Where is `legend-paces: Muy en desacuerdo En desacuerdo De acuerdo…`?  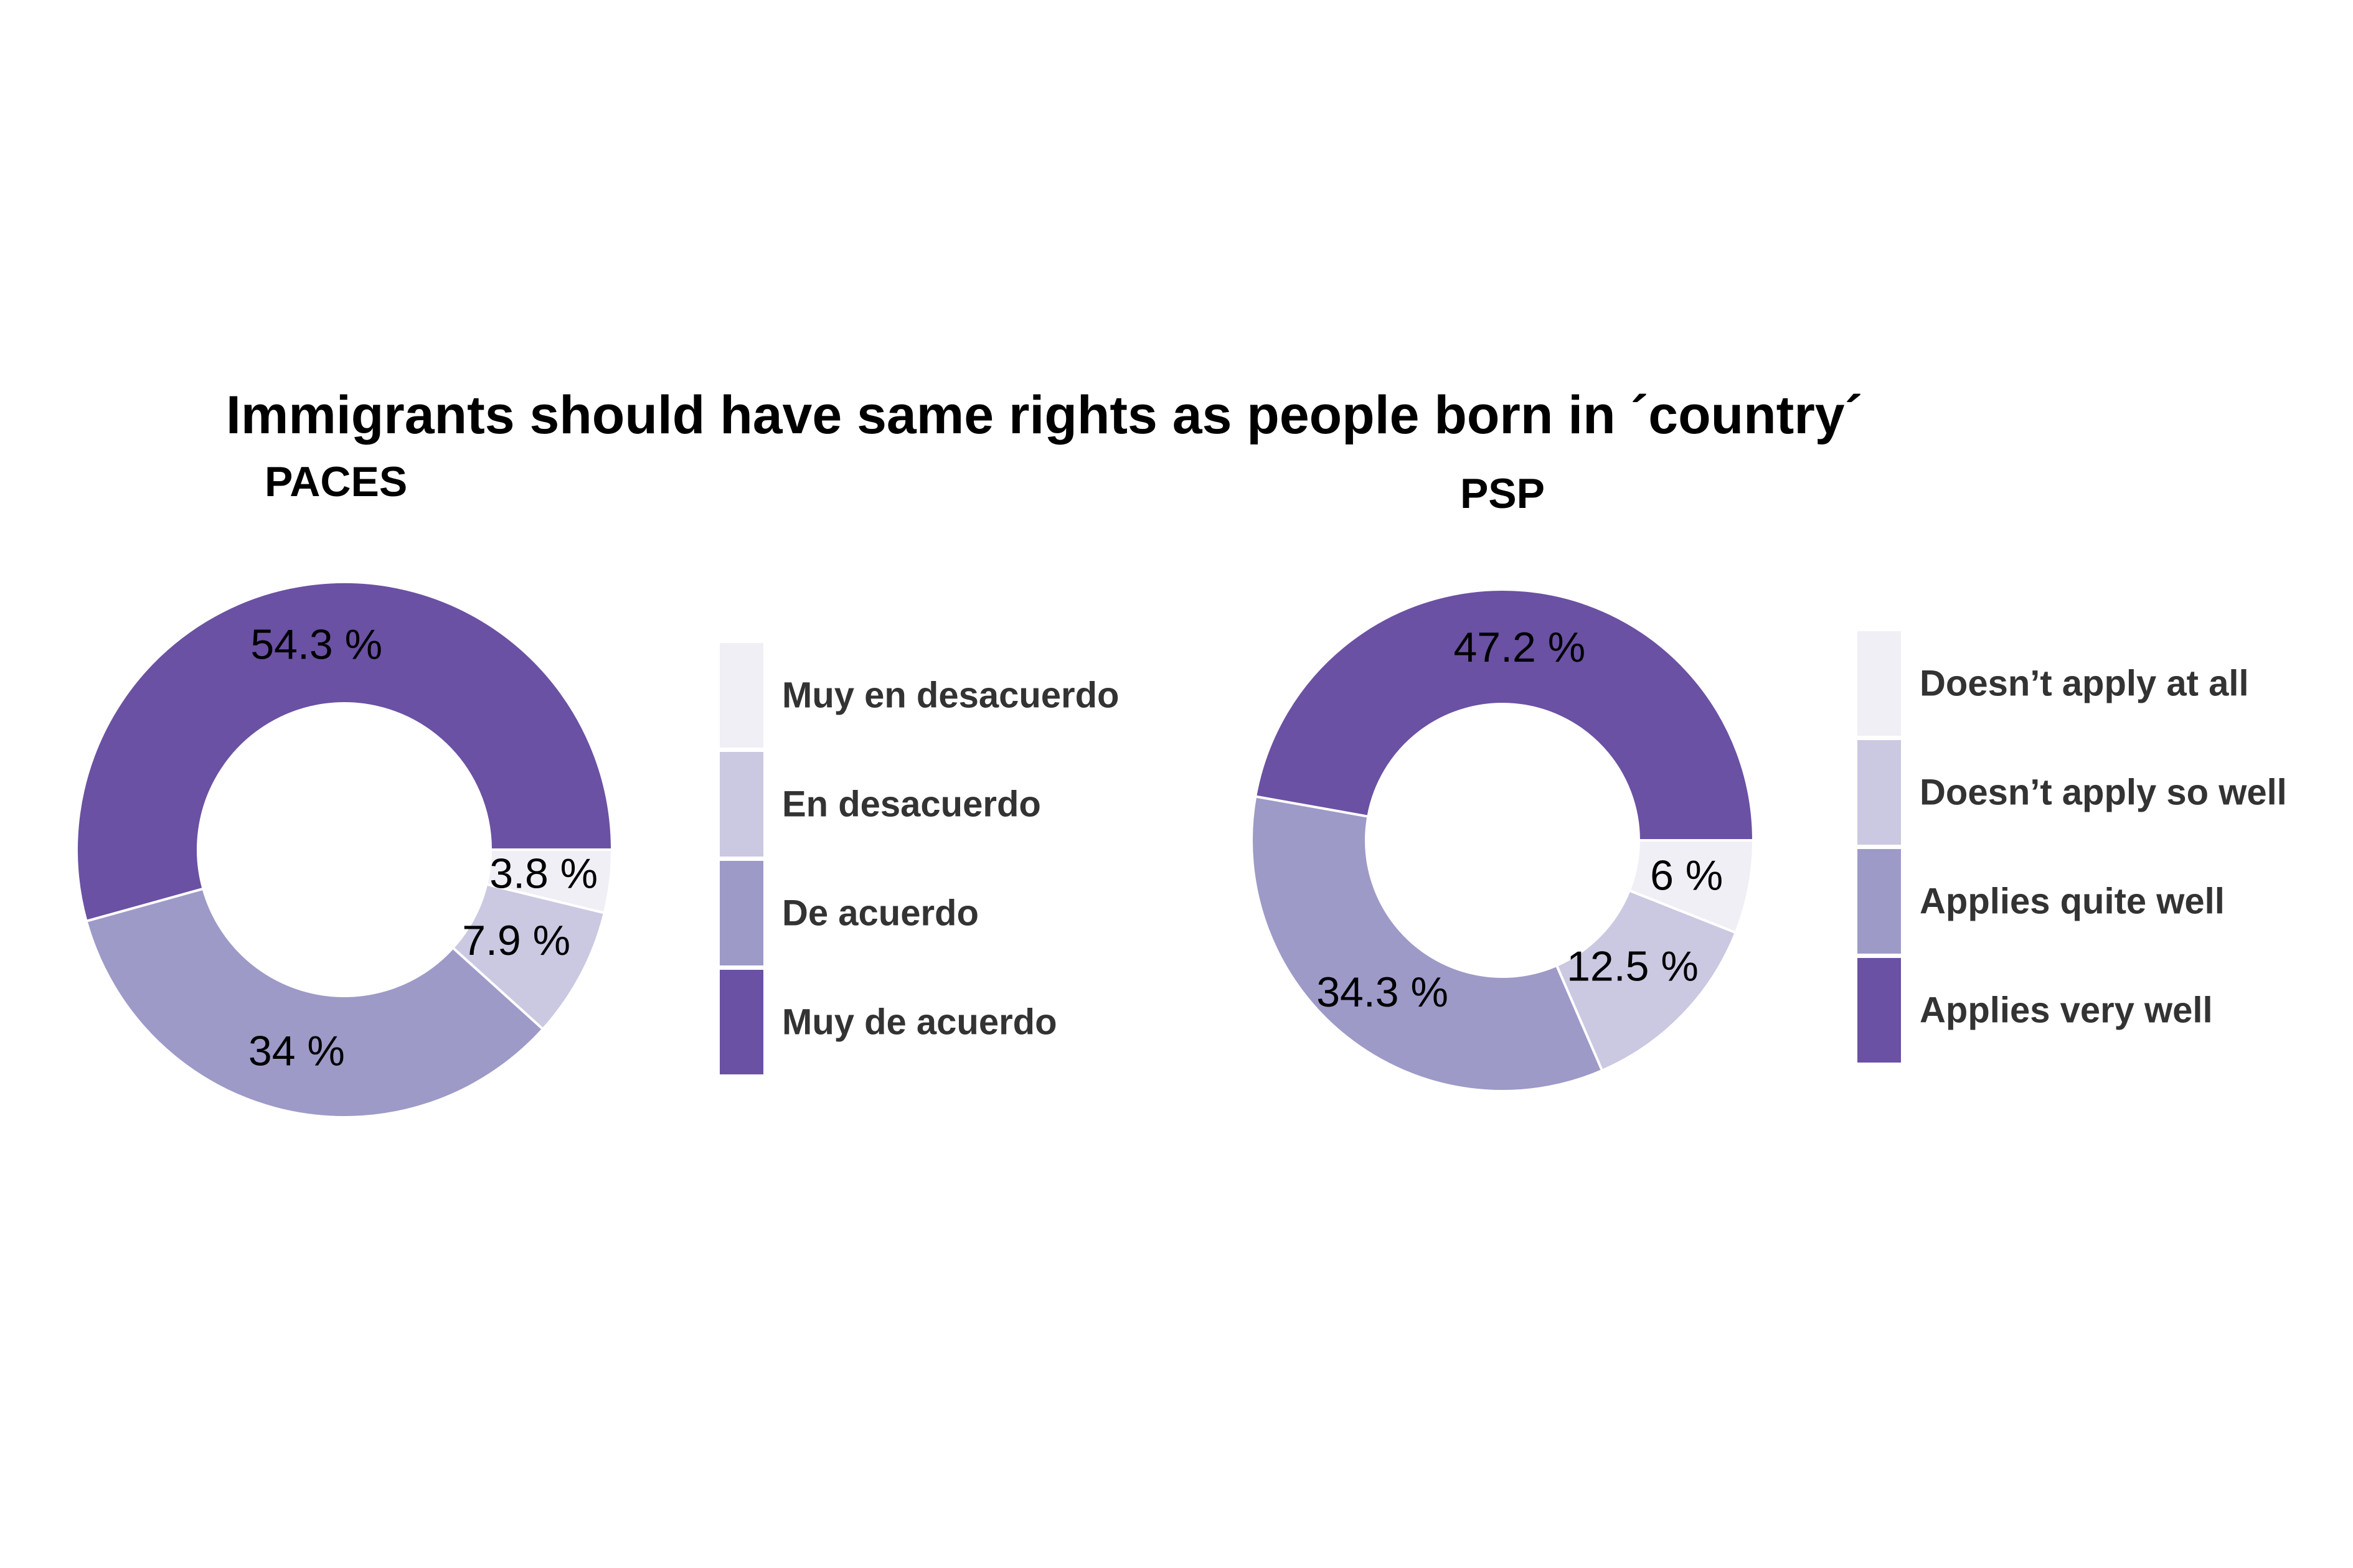 legend-paces: Muy en desacuerdo En desacuerdo De acuerdo… is located at coordinates (919, 858).